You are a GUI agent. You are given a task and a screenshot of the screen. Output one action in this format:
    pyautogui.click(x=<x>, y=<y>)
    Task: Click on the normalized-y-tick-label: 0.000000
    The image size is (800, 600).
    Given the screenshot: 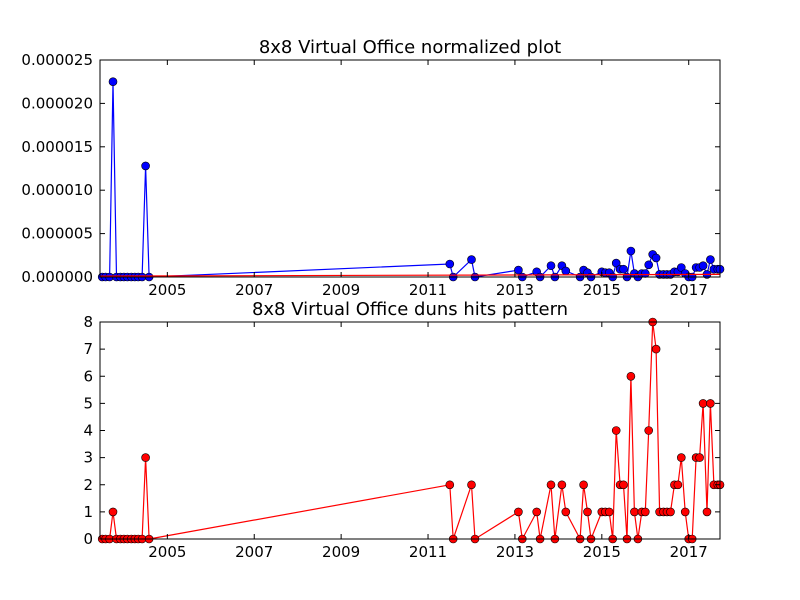 What is the action you would take?
    pyautogui.click(x=57, y=277)
    